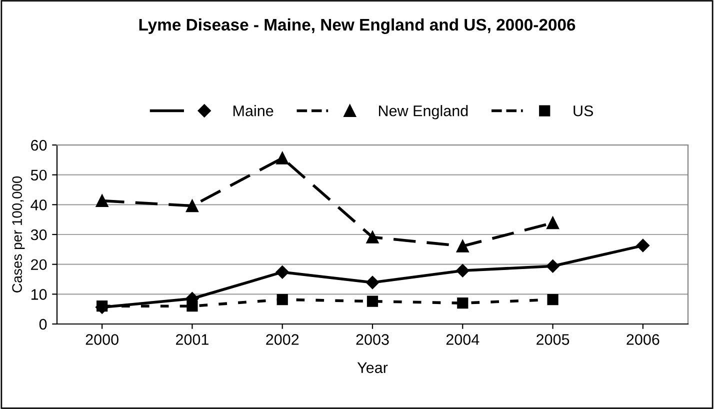 The height and width of the screenshot is (409, 714). I want to click on y-tick-label: 40, so click(38, 205).